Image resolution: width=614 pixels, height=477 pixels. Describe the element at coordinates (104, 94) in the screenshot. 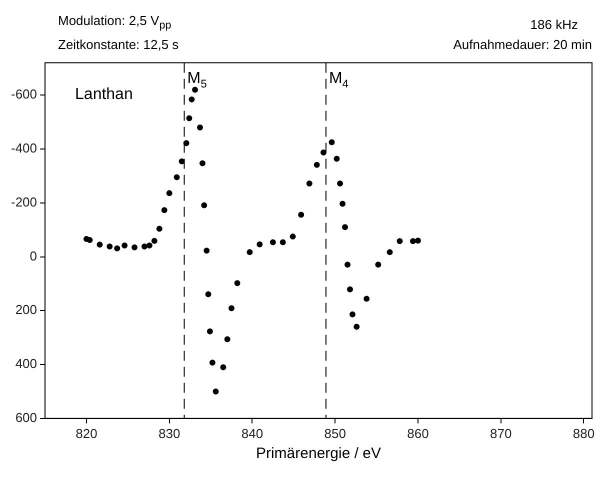

I see `annotation: Lanthan` at that location.